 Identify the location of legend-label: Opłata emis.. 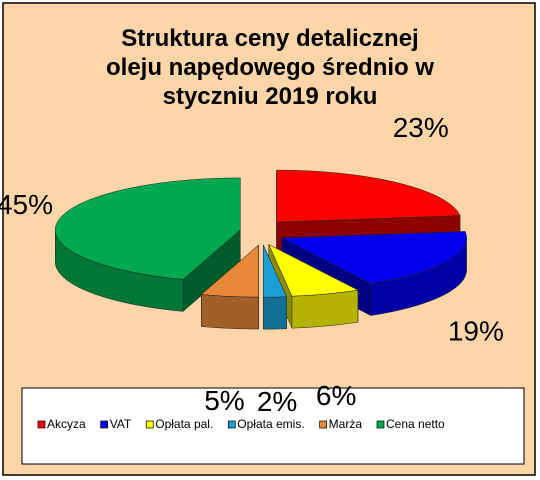
(270, 424).